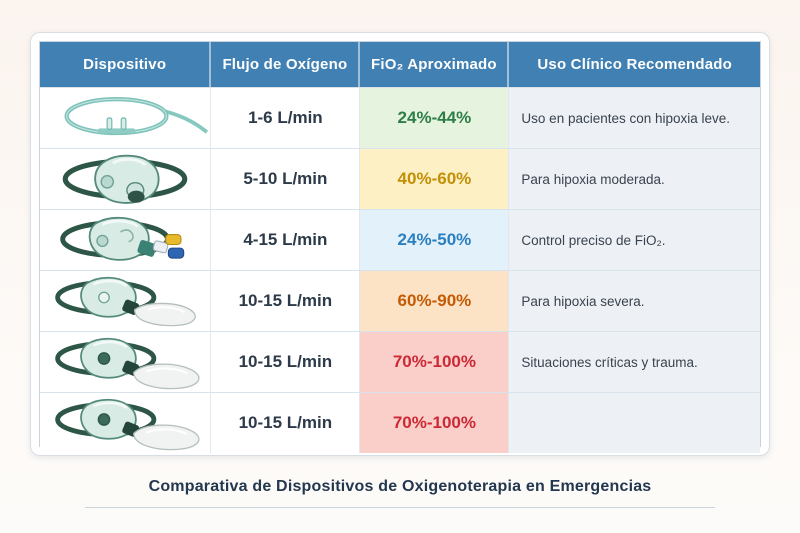 The width and height of the screenshot is (800, 533). Describe the element at coordinates (634, 240) in the screenshot. I see `clinical-use: Control preciso de FiO₂.` at that location.